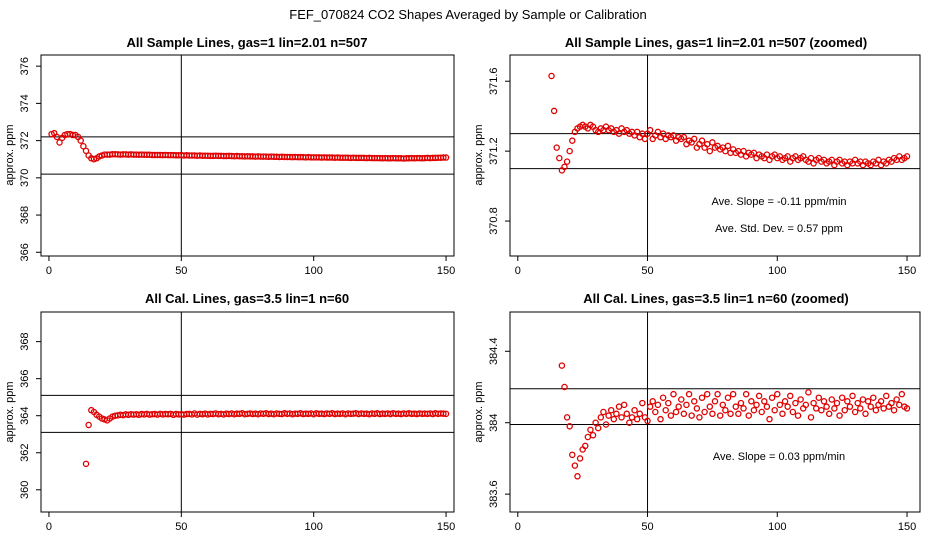  Describe the element at coordinates (494, 81) in the screenshot. I see `y-tick-label: 371.6` at that location.